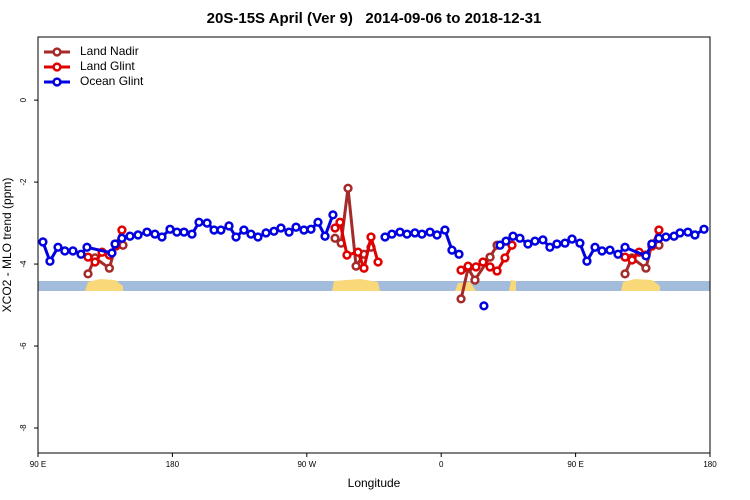 The height and width of the screenshot is (500, 750). I want to click on y-tick-label: -4, so click(23, 264).